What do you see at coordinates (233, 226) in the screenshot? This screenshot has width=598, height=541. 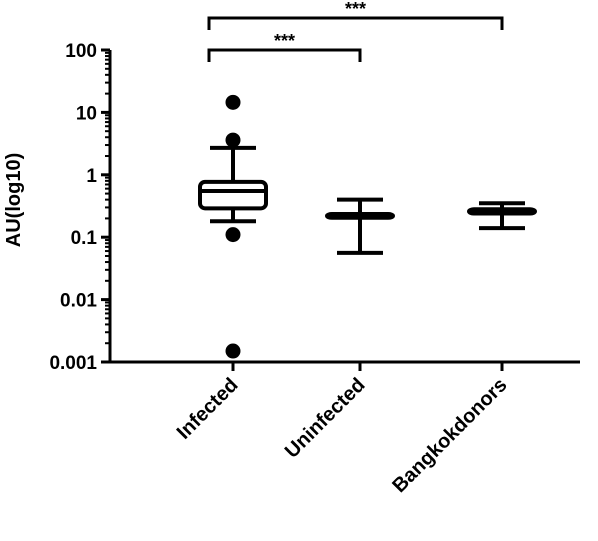 I see `box-infected` at bounding box center [233, 226].